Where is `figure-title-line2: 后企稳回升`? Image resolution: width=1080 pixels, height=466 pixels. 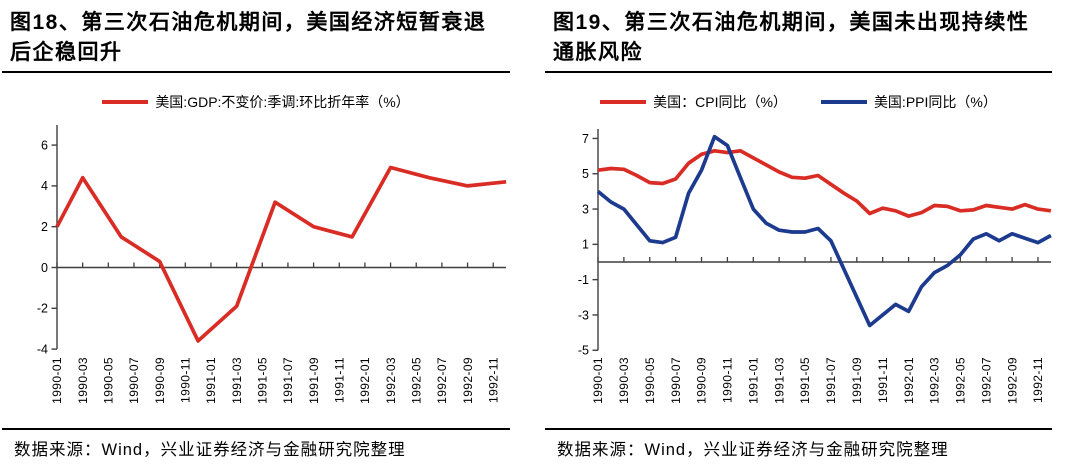
figure-title-line2: 后企稳回升 is located at coordinates (66, 52).